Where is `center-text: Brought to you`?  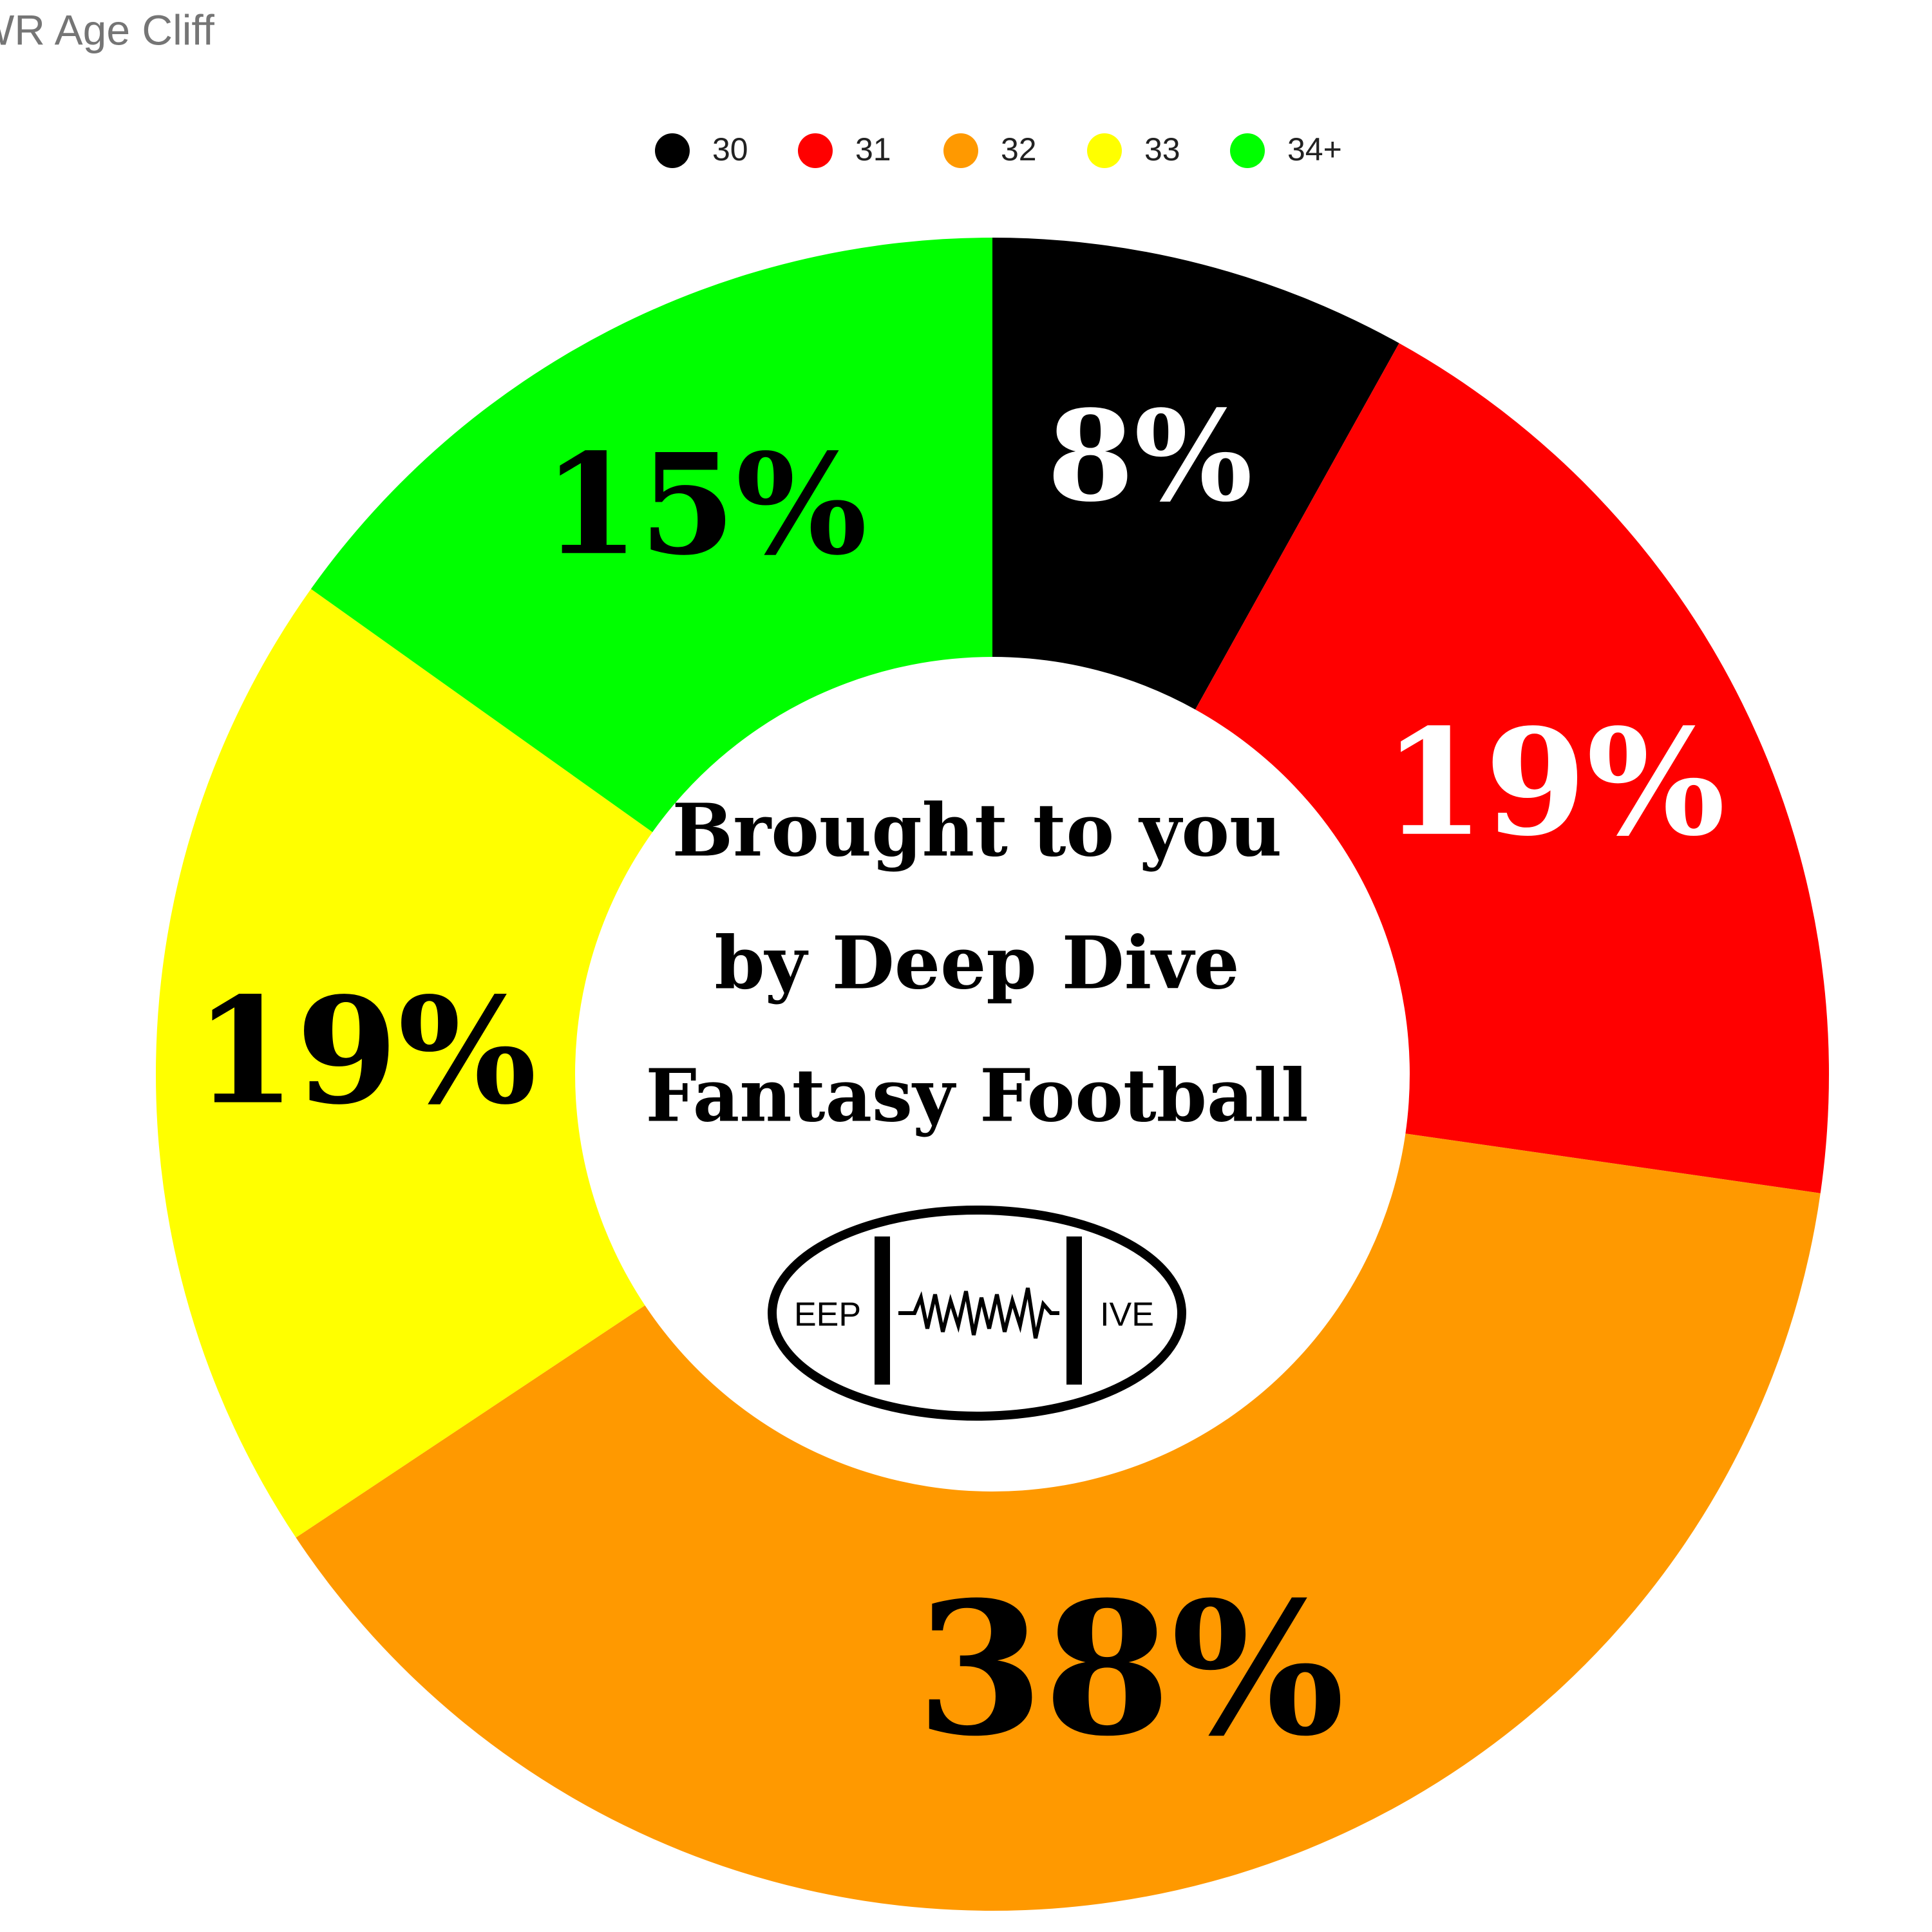
center-text: Brought to you is located at coordinates (977, 830).